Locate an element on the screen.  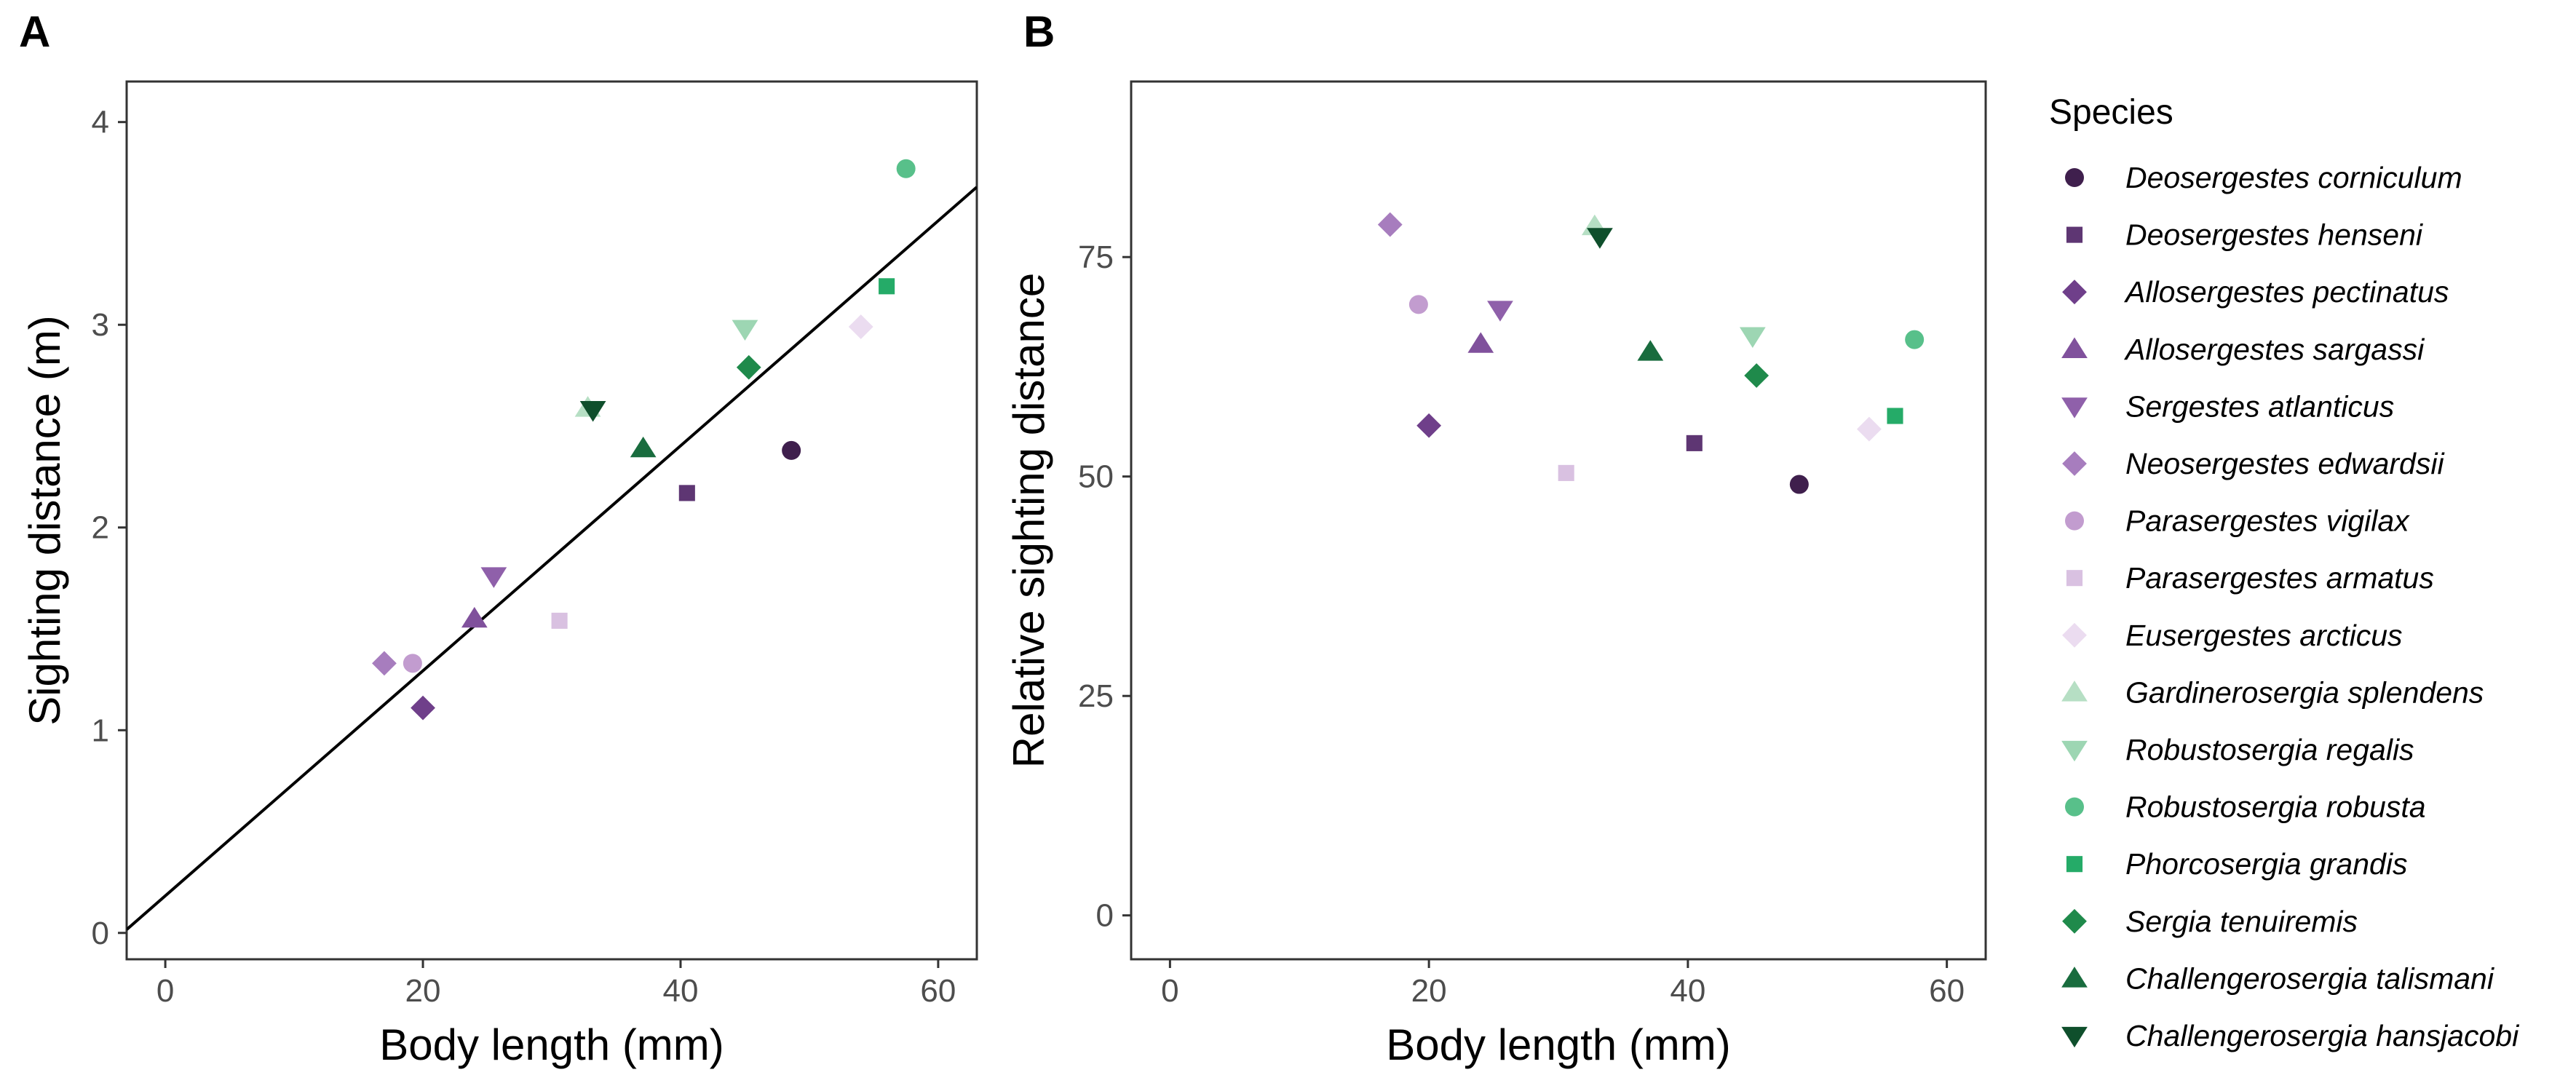
panel-a-point-robustosergia-regalis is located at coordinates (745, 330).